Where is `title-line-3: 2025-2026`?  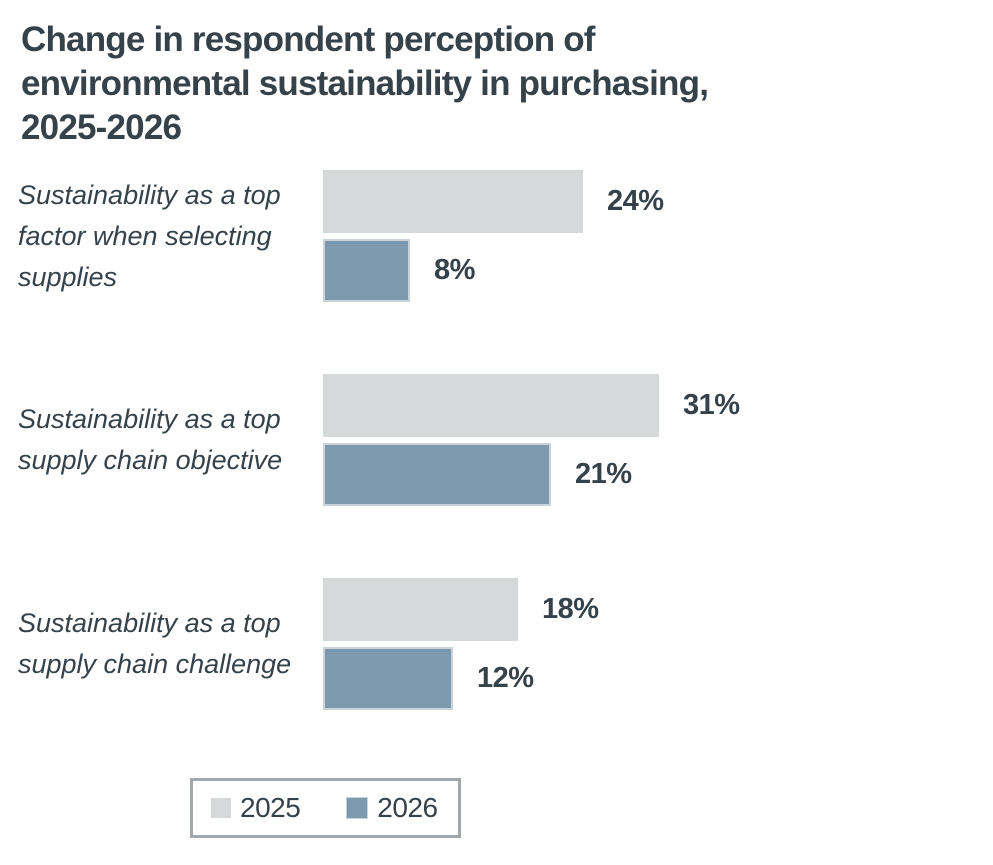 title-line-3: 2025-2026 is located at coordinates (101, 127).